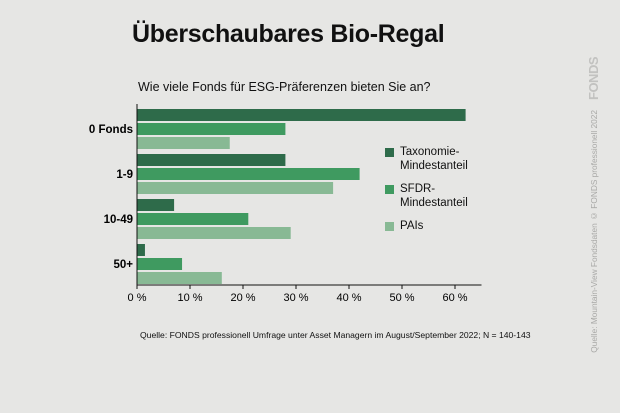  What do you see at coordinates (288, 34) in the screenshot?
I see `chart-title: Überschaubares Bio-Regal` at bounding box center [288, 34].